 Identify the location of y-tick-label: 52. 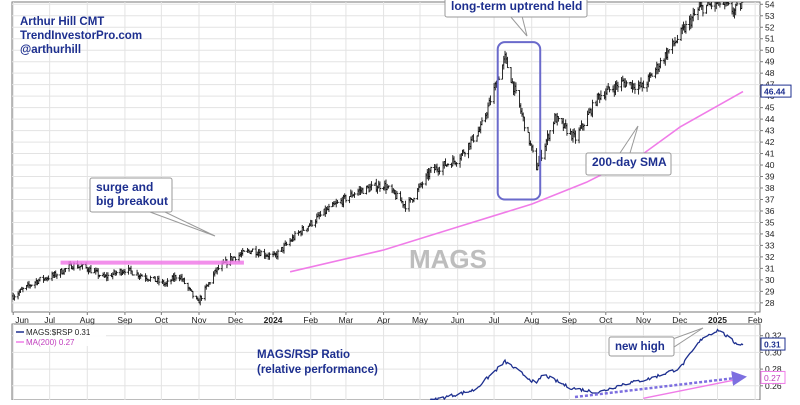
(770, 27).